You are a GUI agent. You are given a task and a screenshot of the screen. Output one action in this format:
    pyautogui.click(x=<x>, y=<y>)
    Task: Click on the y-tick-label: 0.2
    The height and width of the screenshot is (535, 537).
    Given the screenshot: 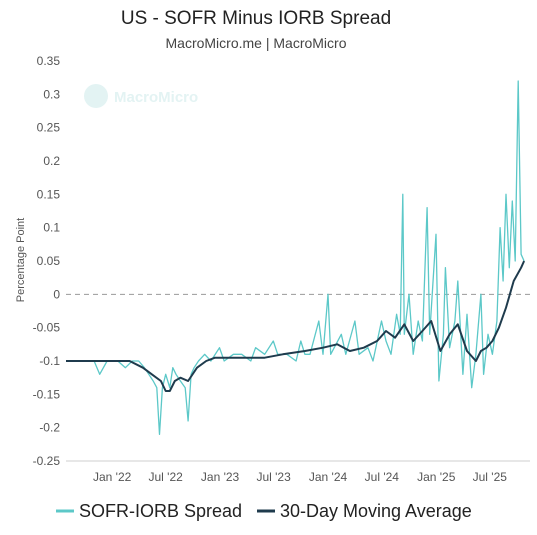 What is the action you would take?
    pyautogui.click(x=51, y=161)
    